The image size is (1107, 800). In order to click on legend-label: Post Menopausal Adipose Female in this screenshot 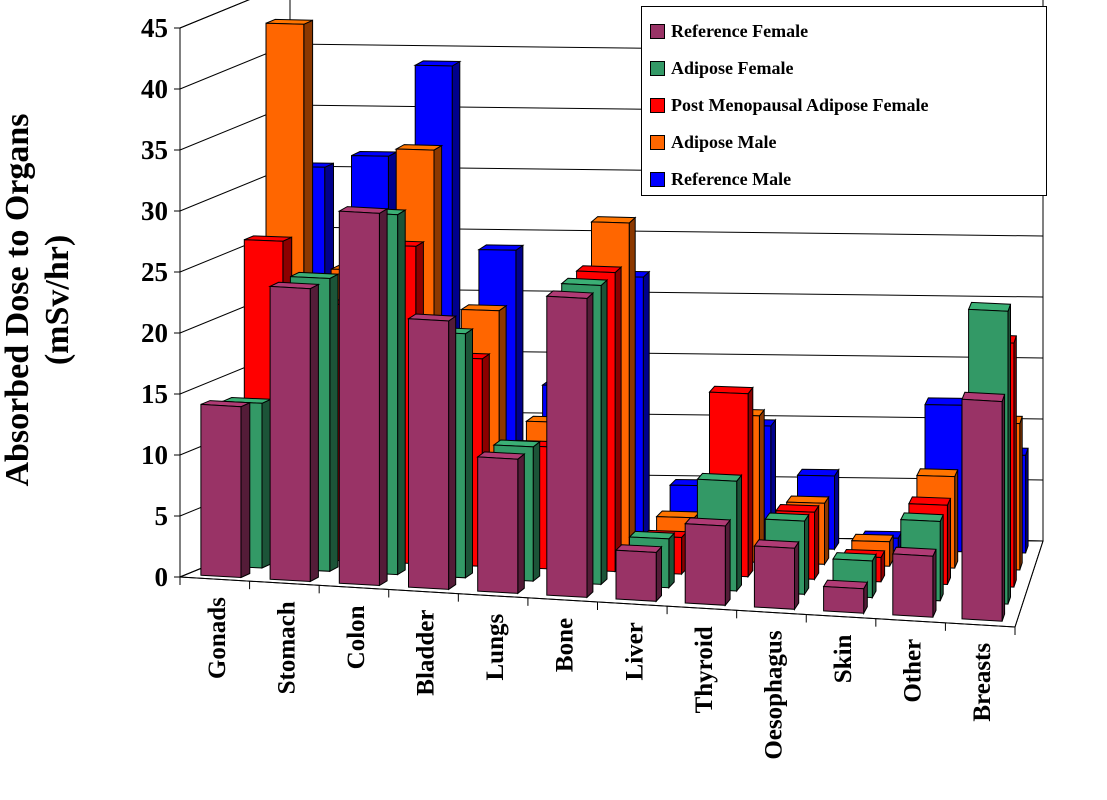, I will do `click(800, 105)`.